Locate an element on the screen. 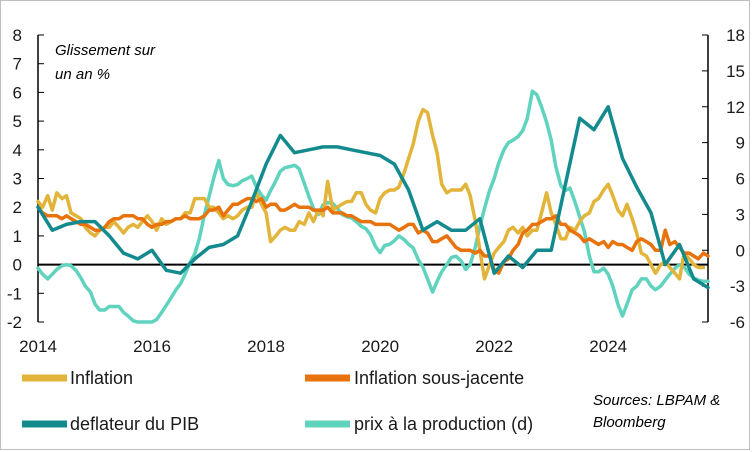 The height and width of the screenshot is (452, 752). right-tick-label: 9 is located at coordinates (740, 143).